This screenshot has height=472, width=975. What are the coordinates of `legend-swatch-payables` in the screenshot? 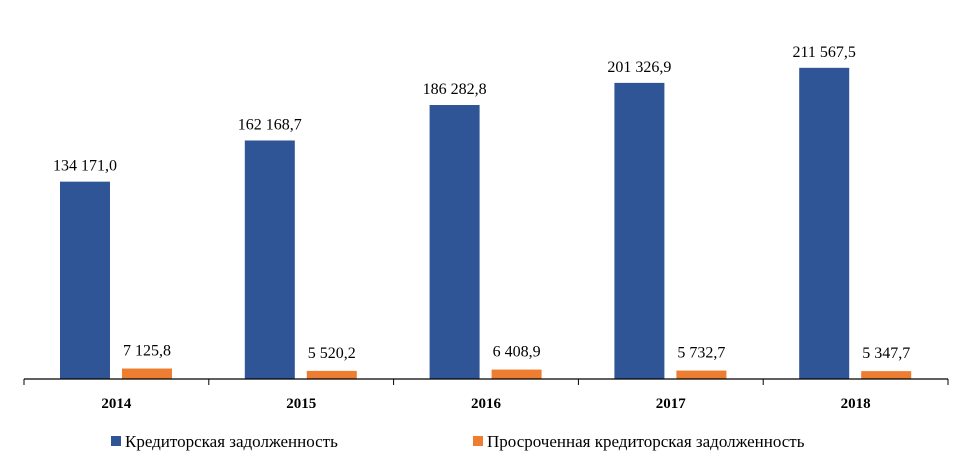 It's located at (116, 441).